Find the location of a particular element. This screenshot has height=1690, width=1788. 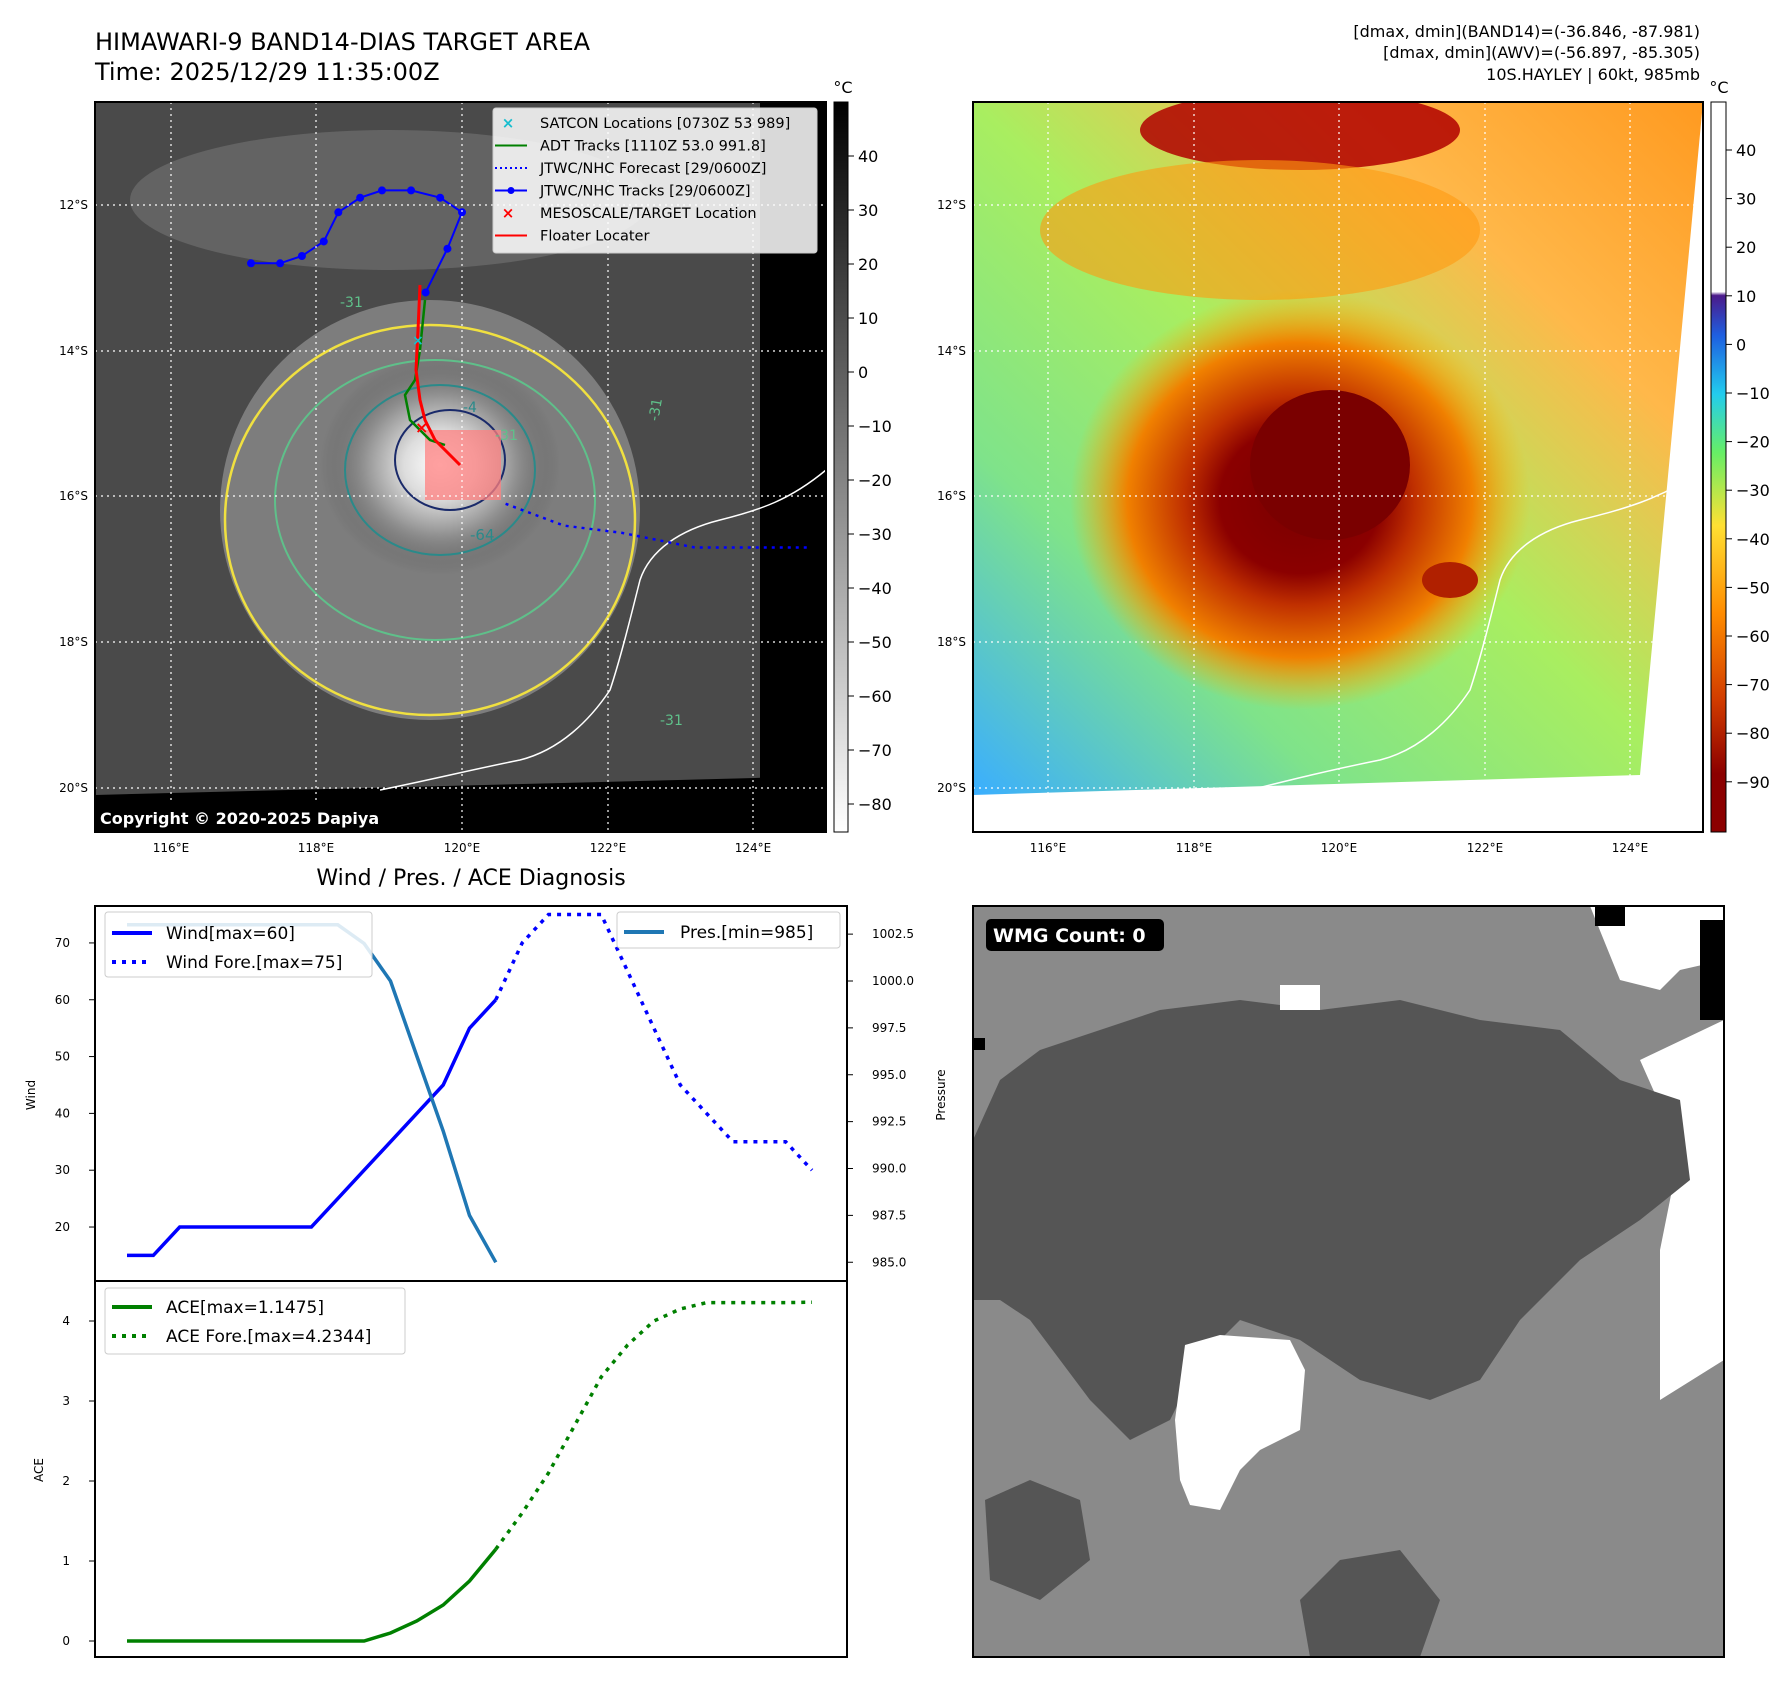

wmg-lower-dark is located at coordinates (1370, 1603).